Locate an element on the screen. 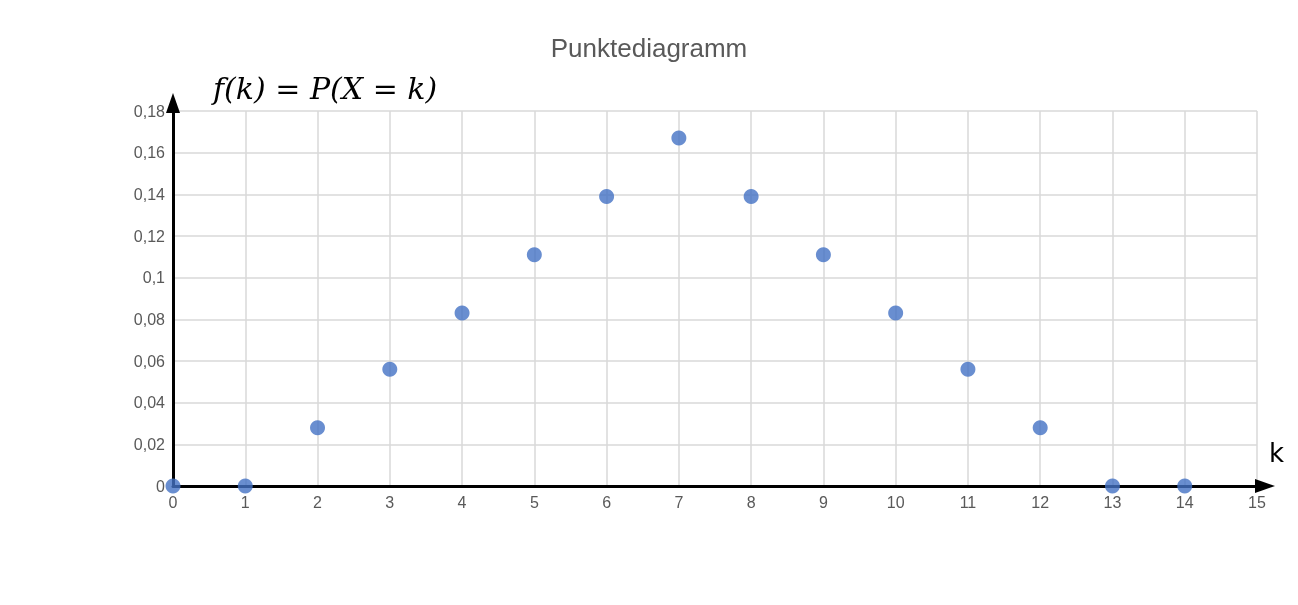  x-tick-label: 1 is located at coordinates (245, 502).